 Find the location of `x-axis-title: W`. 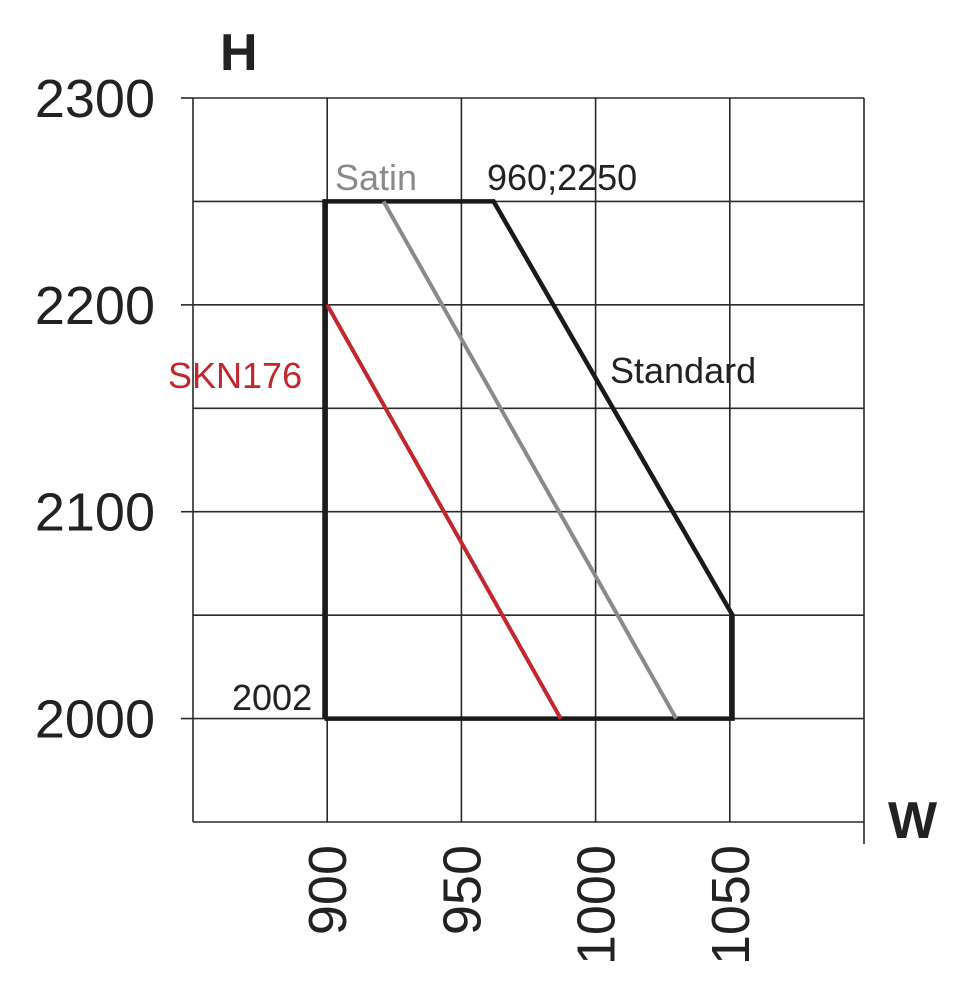

x-axis-title: W is located at coordinates (913, 821).